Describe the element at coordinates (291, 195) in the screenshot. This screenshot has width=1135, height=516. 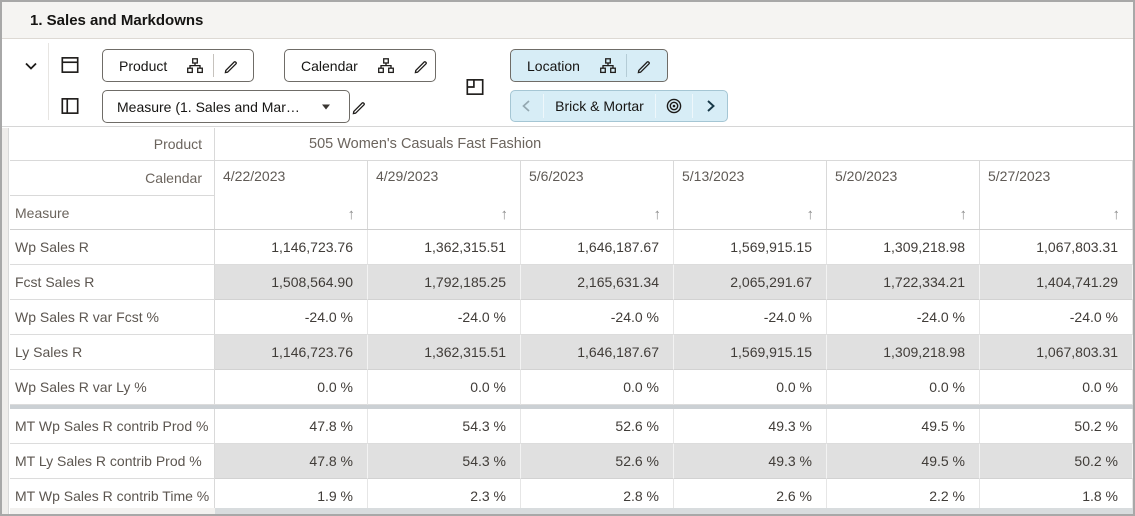
I see `column-header-date: 4/22/2023 ↑` at that location.